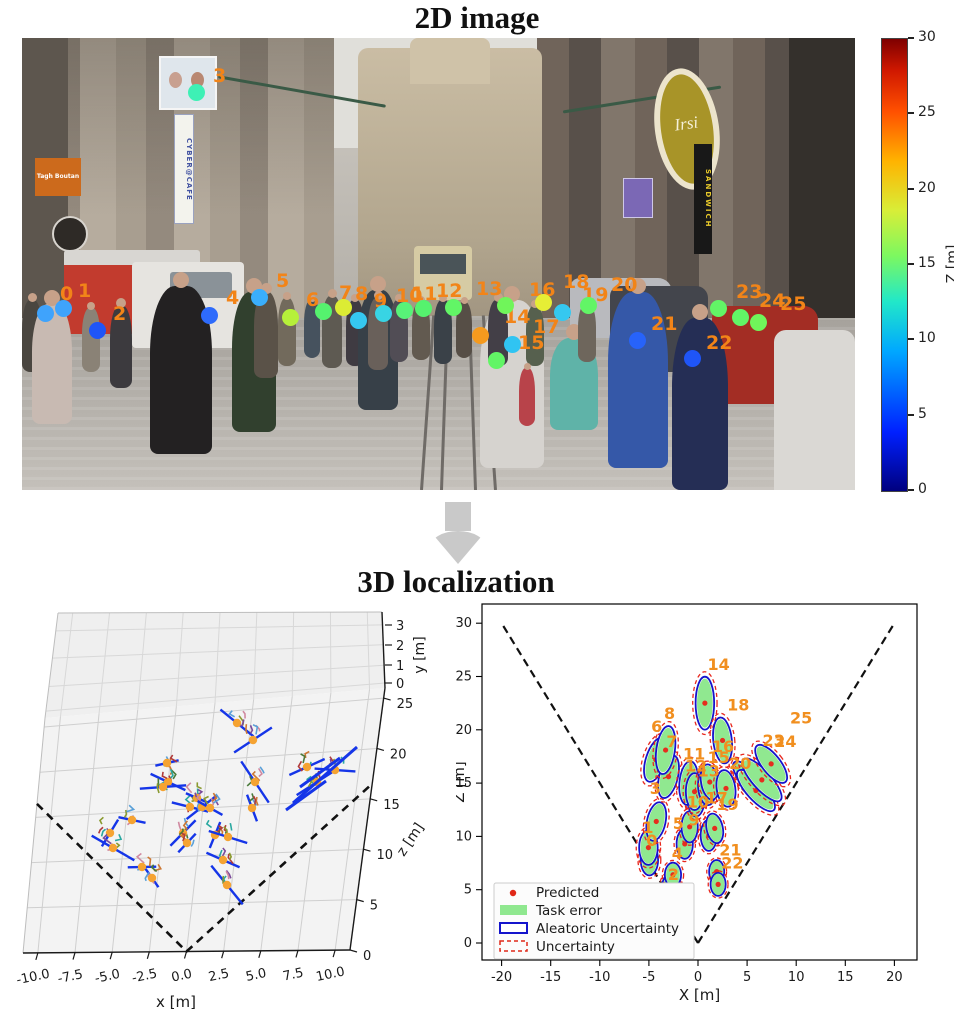 The width and height of the screenshot is (954, 1016). What do you see at coordinates (718, 664) in the screenshot?
I see `person-number-14: 14` at bounding box center [718, 664].